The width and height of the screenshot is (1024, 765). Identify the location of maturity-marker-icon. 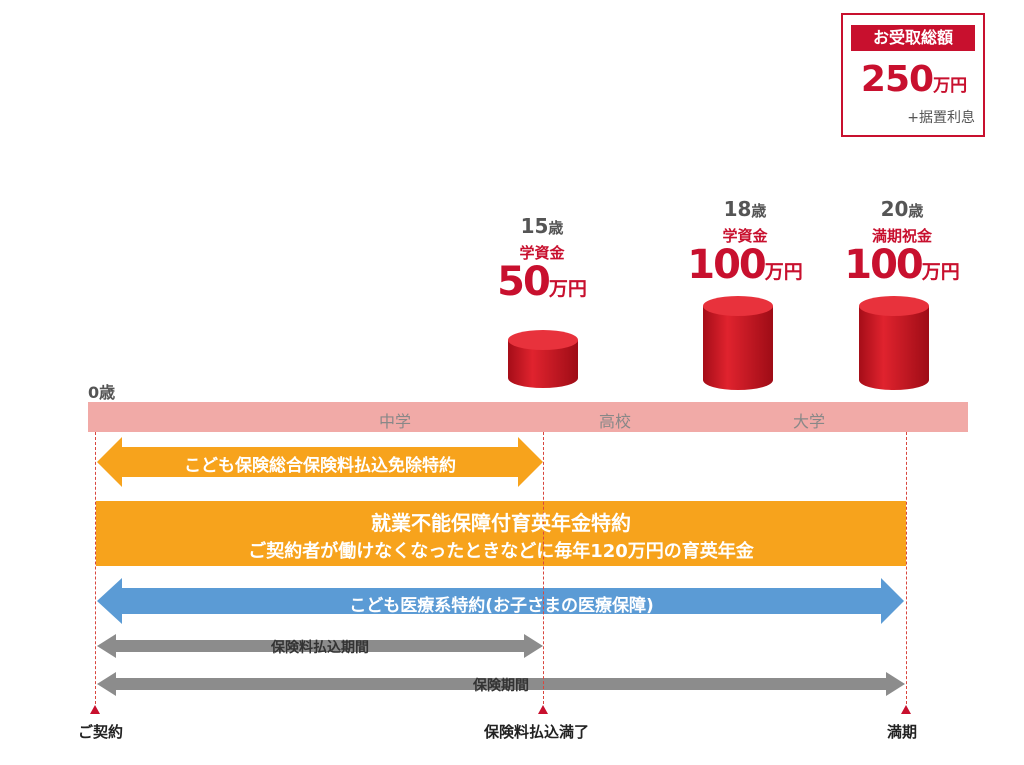
(906, 709).